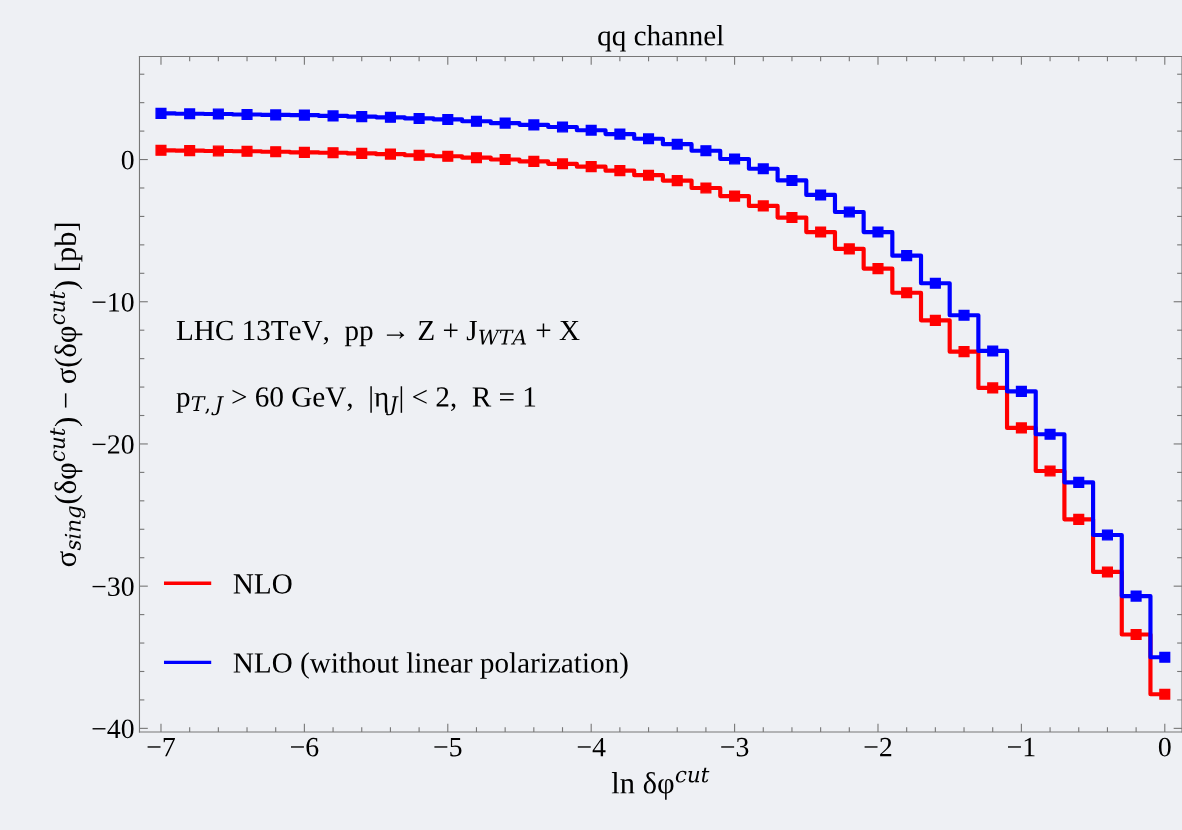  What do you see at coordinates (430, 665) in the screenshot?
I see `legend-label: NLO (without linear polarization)` at bounding box center [430, 665].